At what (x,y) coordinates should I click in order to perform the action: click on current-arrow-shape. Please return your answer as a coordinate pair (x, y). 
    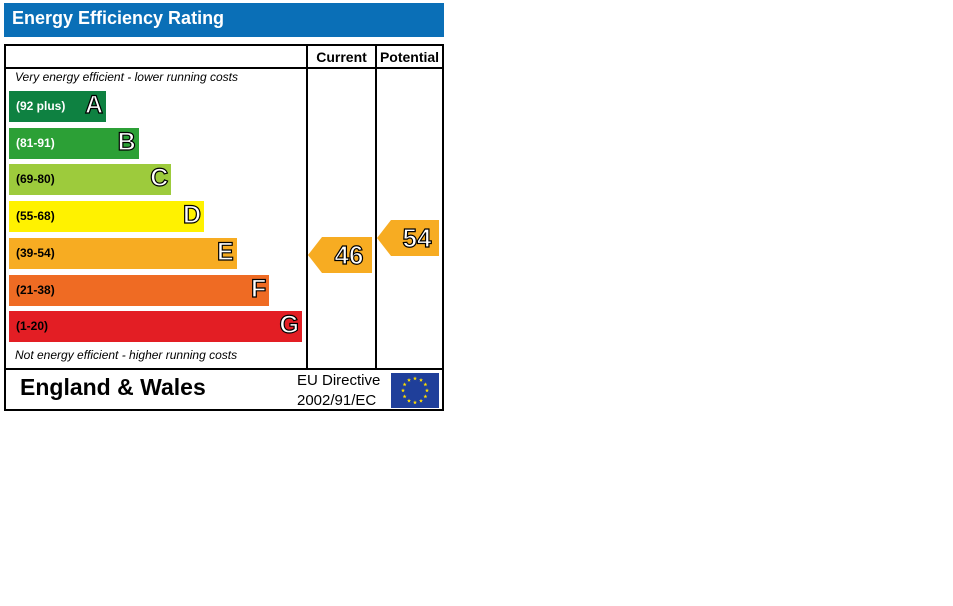
    Looking at the image, I should click on (340, 255).